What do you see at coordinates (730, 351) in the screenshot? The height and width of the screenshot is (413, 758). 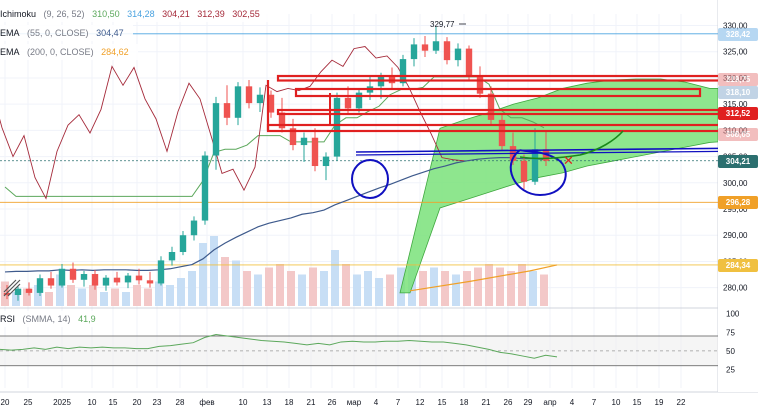 I see `rsi-tick-label: 50` at bounding box center [730, 351].